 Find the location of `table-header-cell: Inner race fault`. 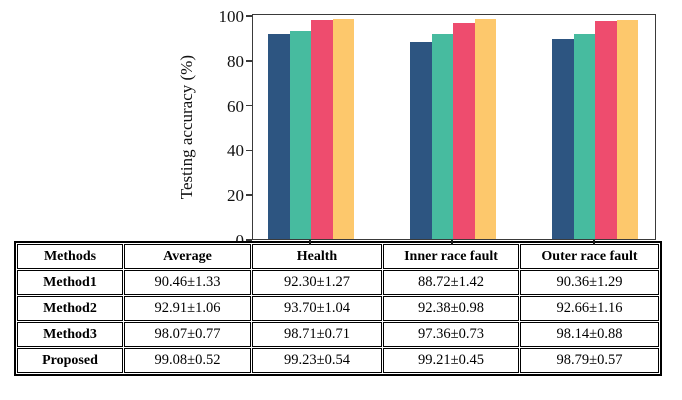

table-header-cell: Inner race fault is located at coordinates (451, 256).